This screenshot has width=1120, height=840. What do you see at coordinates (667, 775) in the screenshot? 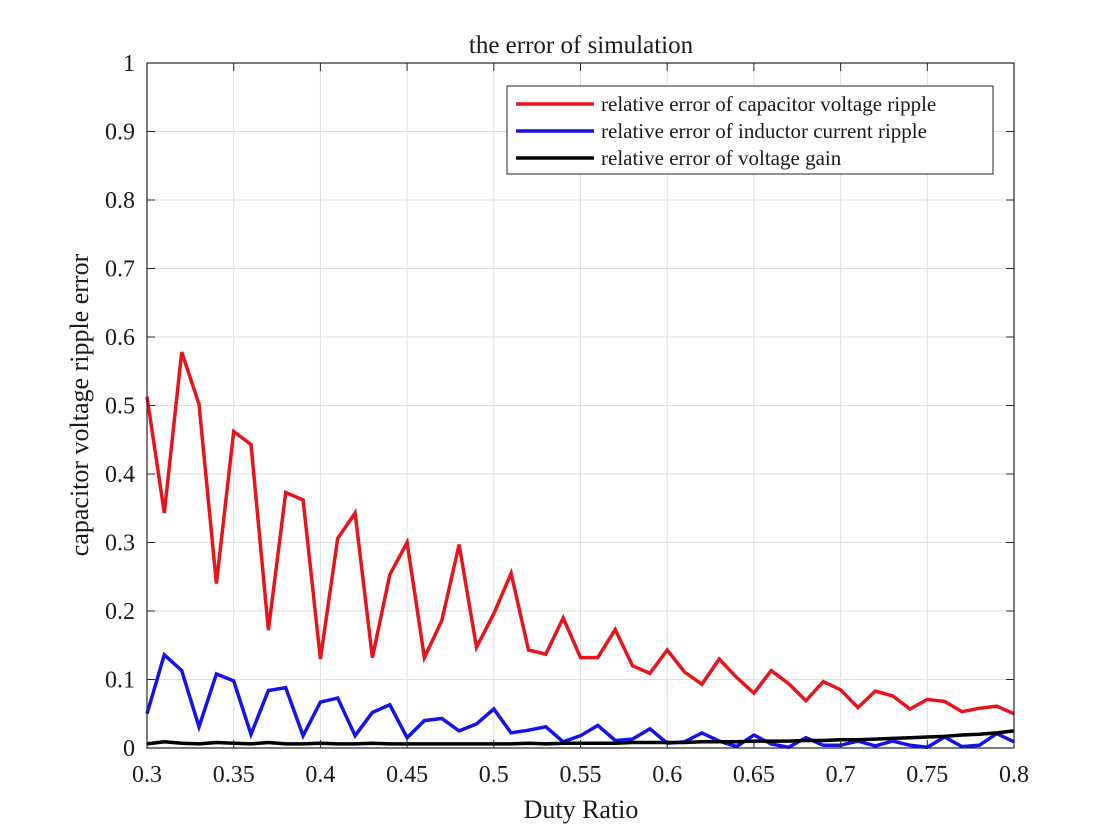
I see `x-tick-label: 0.6` at bounding box center [667, 775].